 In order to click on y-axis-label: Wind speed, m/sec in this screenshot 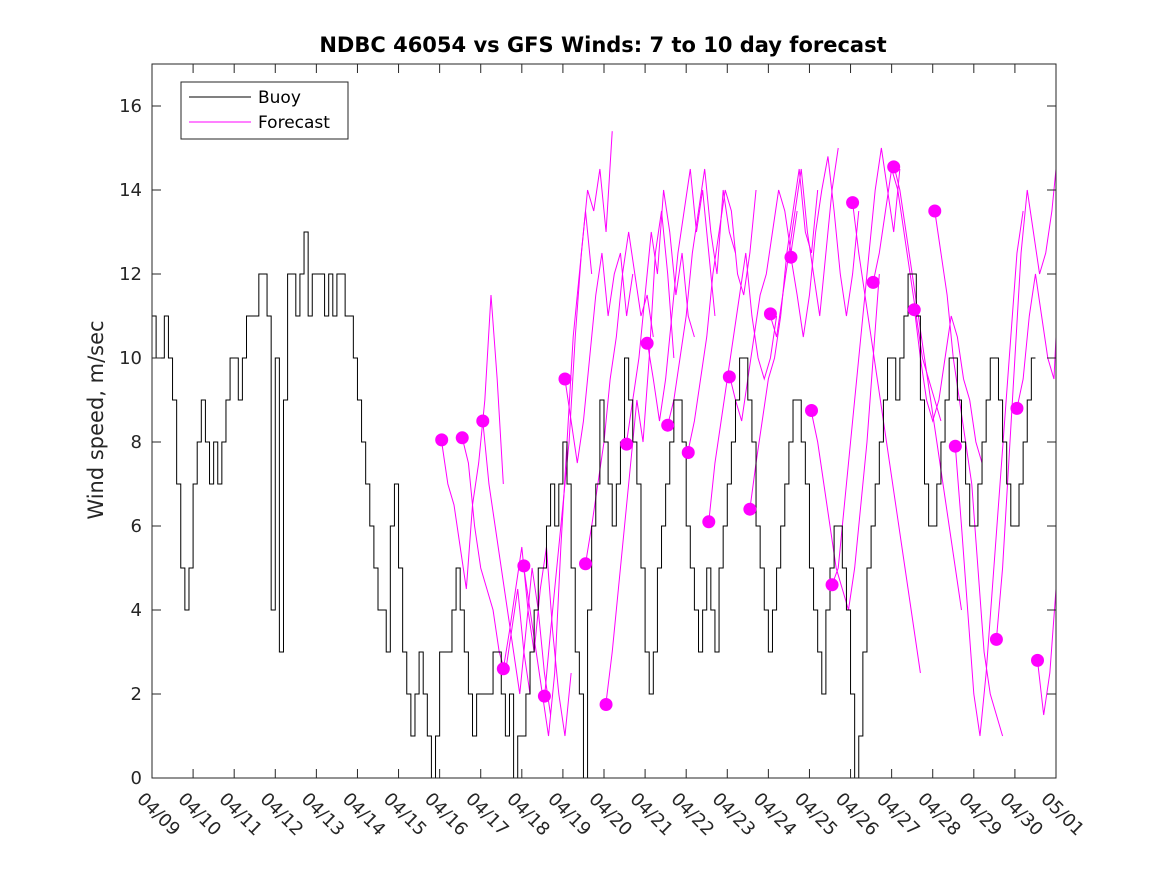, I will do `click(96, 419)`.